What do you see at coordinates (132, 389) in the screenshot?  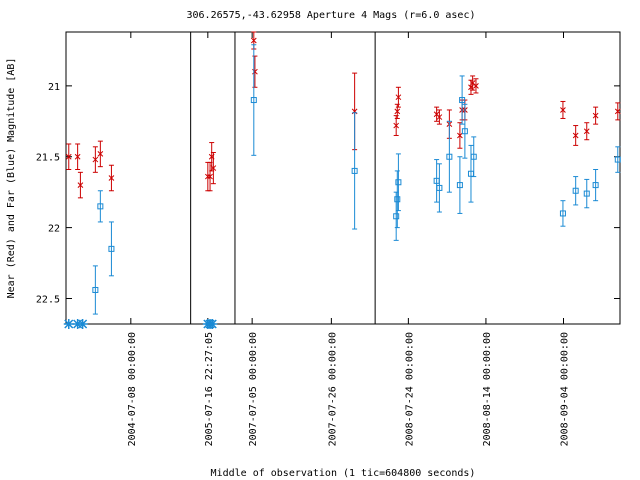 I see `x-tick-label: 2004-07-08 00:00:00` at bounding box center [132, 389].